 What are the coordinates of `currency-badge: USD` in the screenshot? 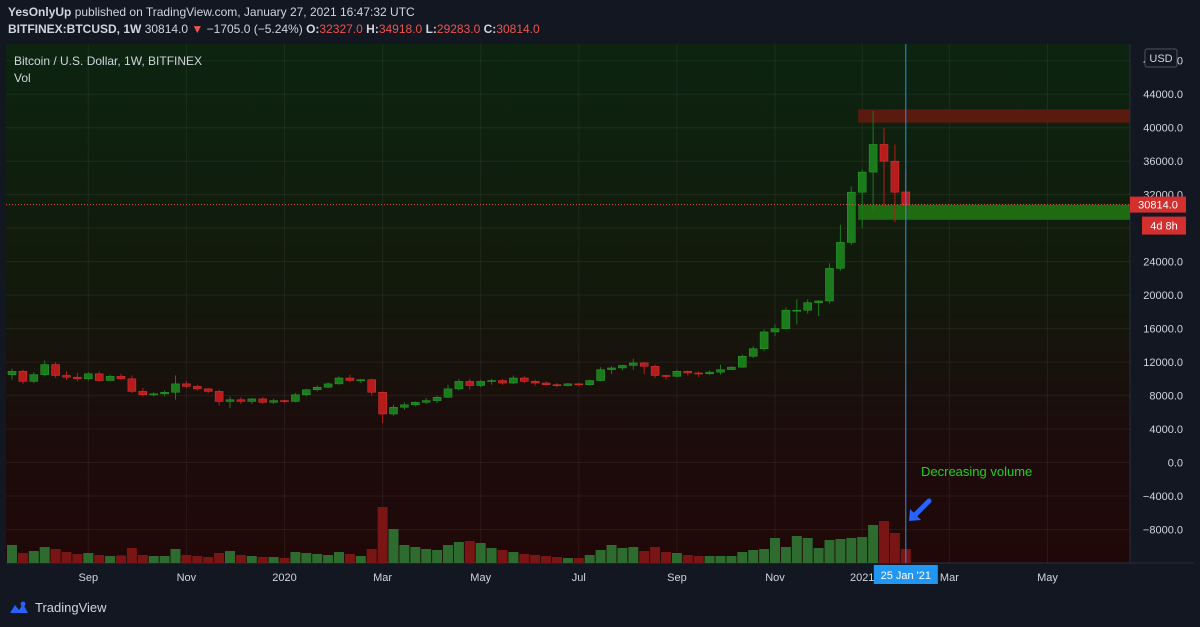 It's located at (1161, 58).